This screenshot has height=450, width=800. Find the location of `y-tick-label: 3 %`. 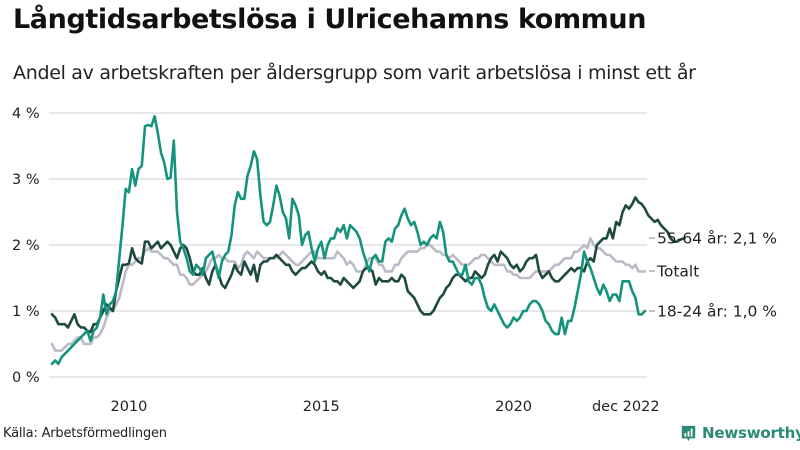

y-tick-label: 3 % is located at coordinates (26, 180).